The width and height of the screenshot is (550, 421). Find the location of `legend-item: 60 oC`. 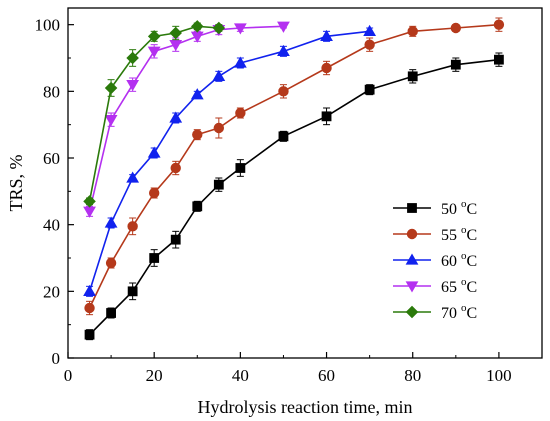

legend-item: 60 oC is located at coordinates (435, 260).